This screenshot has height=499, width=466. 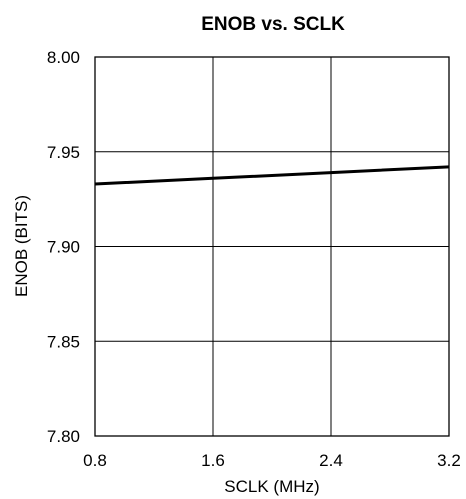 I want to click on x-tick-label: 1.6, so click(x=213, y=460).